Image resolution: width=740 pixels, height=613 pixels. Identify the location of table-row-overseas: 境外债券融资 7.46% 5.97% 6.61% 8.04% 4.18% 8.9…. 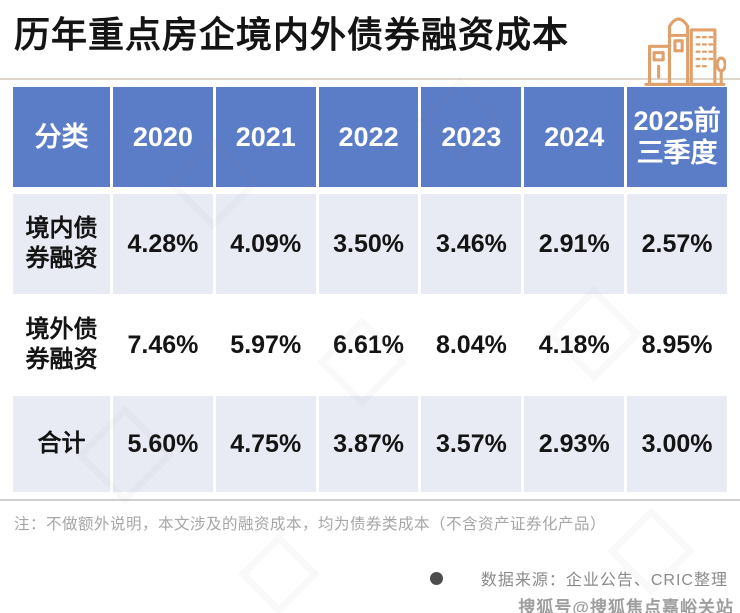
(370, 345).